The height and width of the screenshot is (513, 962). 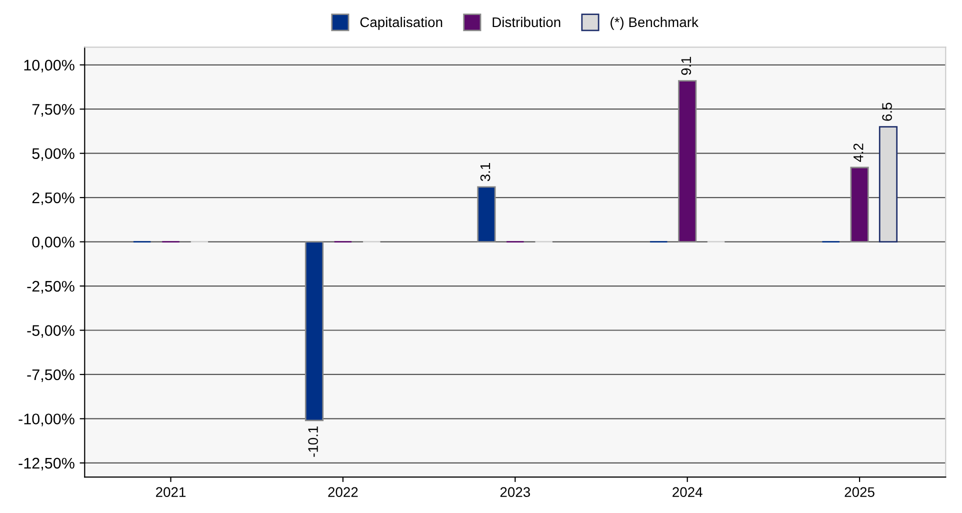 I want to click on y-tick-label: -7,50%, so click(x=50, y=375).